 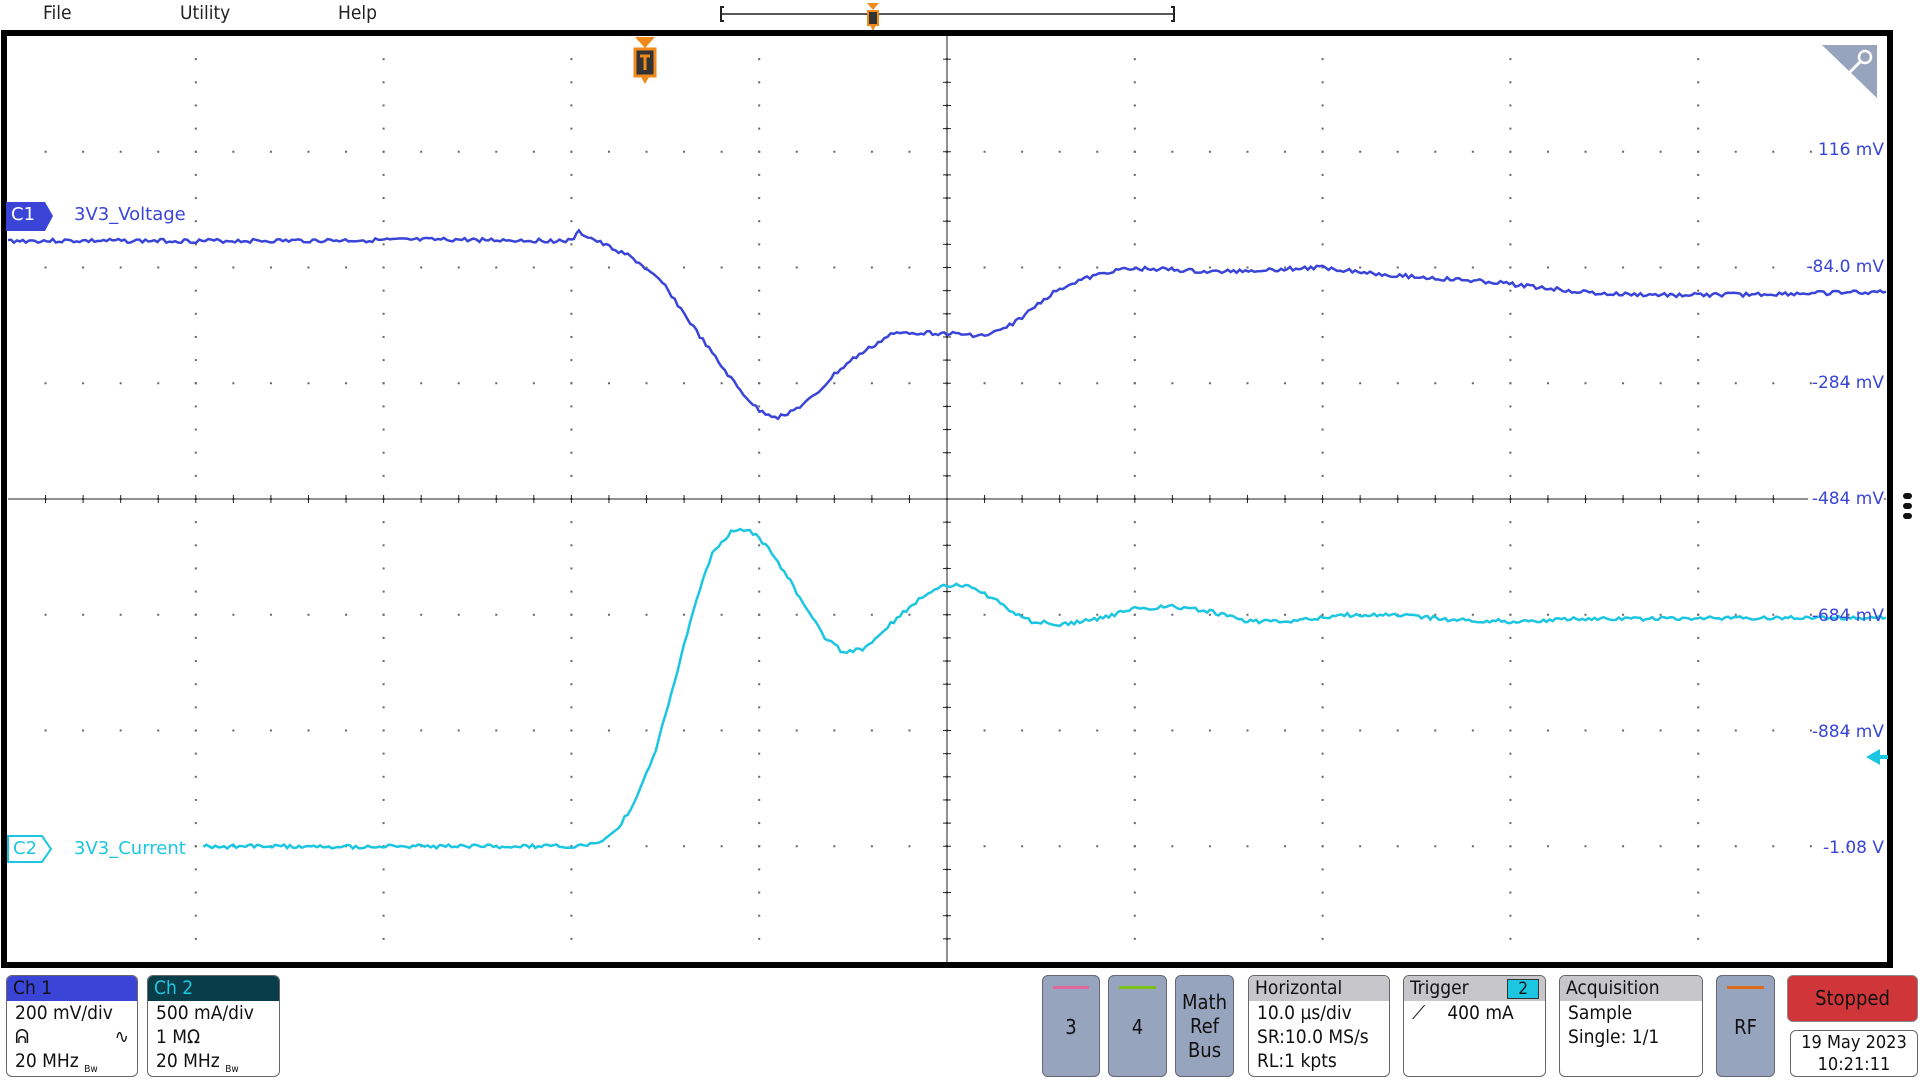 What do you see at coordinates (947, 17) in the screenshot?
I see `record-timeline` at bounding box center [947, 17].